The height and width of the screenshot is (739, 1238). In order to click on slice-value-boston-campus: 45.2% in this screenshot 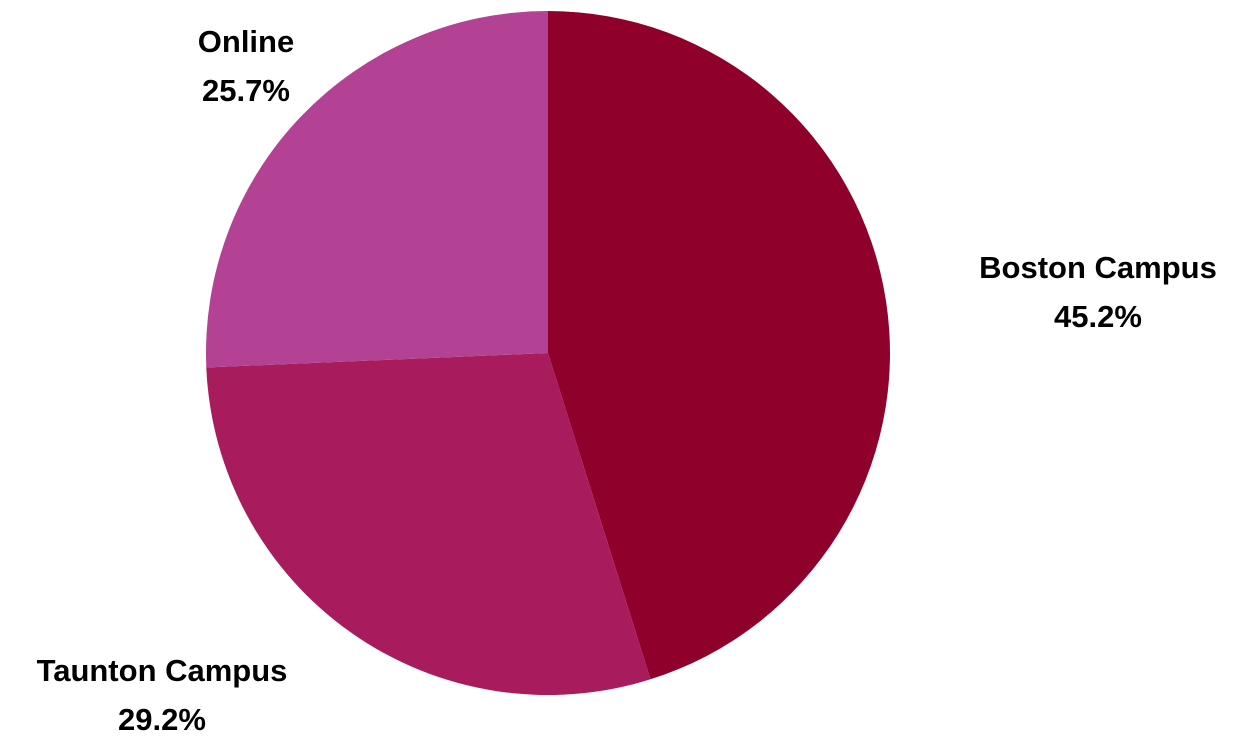, I will do `click(1098, 316)`.